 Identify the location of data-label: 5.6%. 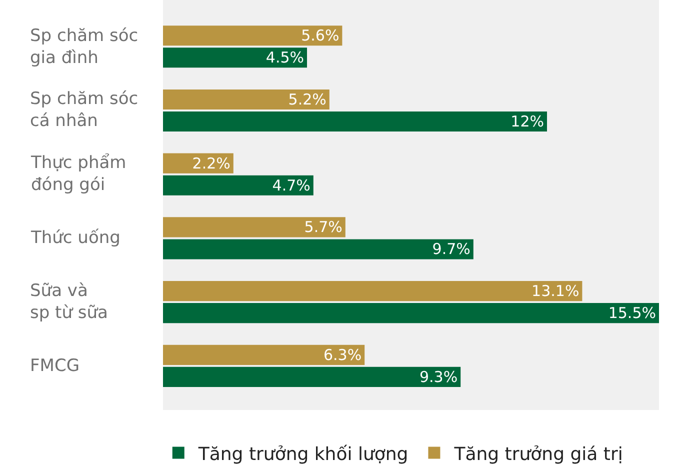
(320, 35).